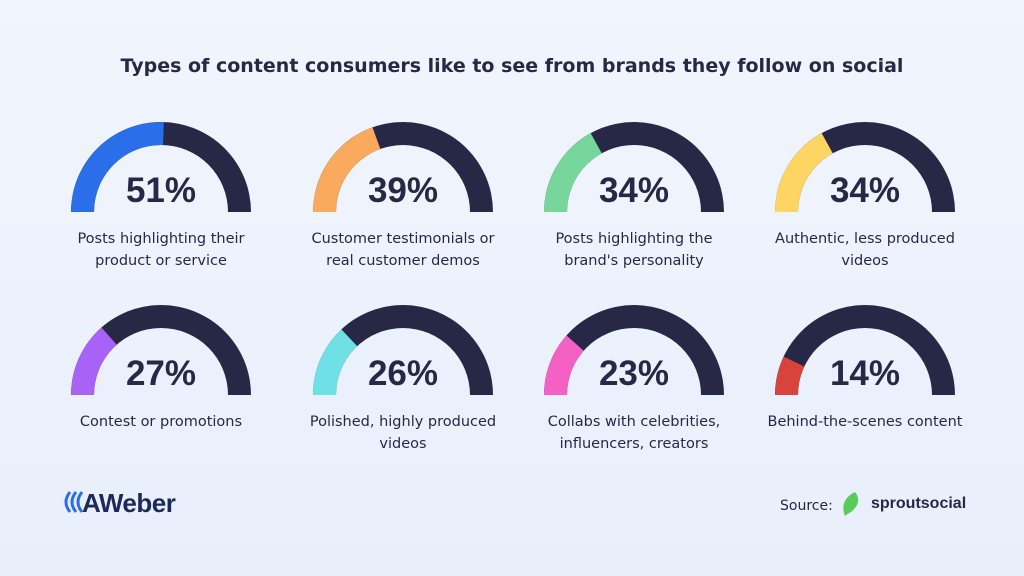 The width and height of the screenshot is (1024, 576). I want to click on gauge-value: 51%, so click(161, 190).